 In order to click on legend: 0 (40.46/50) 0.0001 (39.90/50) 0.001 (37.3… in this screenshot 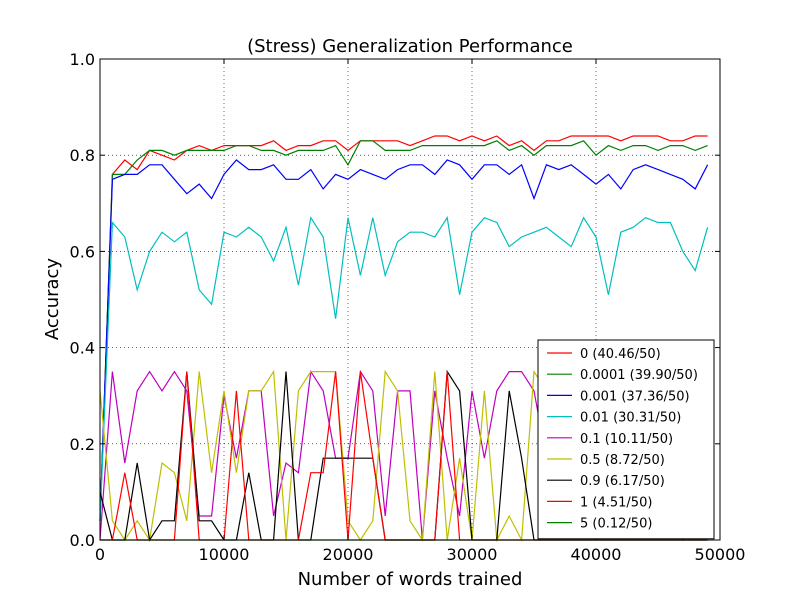, I will do `click(626, 439)`.